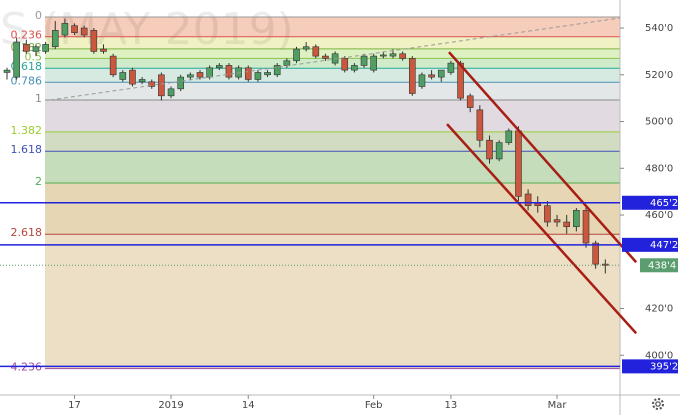 This screenshot has height=415, width=680. I want to click on last-price-tag, so click(659, 265).